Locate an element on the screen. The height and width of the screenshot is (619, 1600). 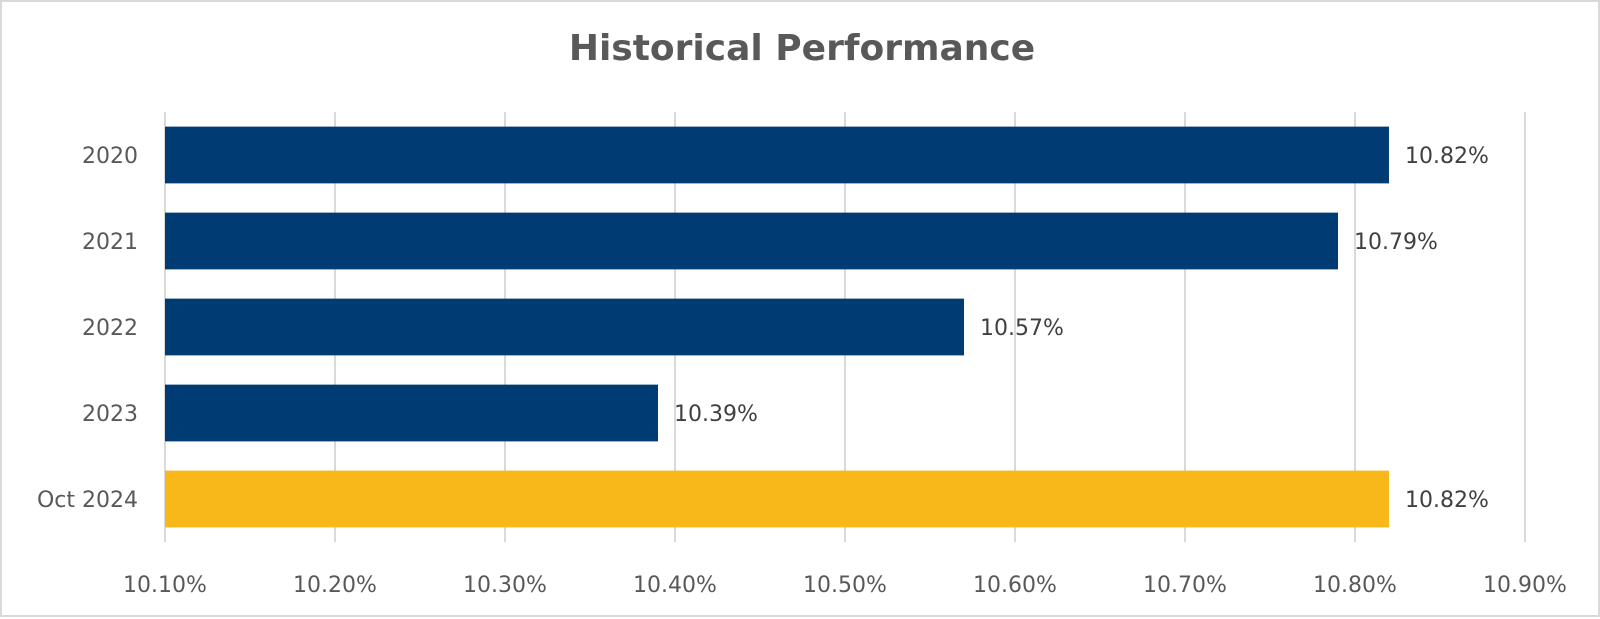
data-label: 10.39% is located at coordinates (716, 414).